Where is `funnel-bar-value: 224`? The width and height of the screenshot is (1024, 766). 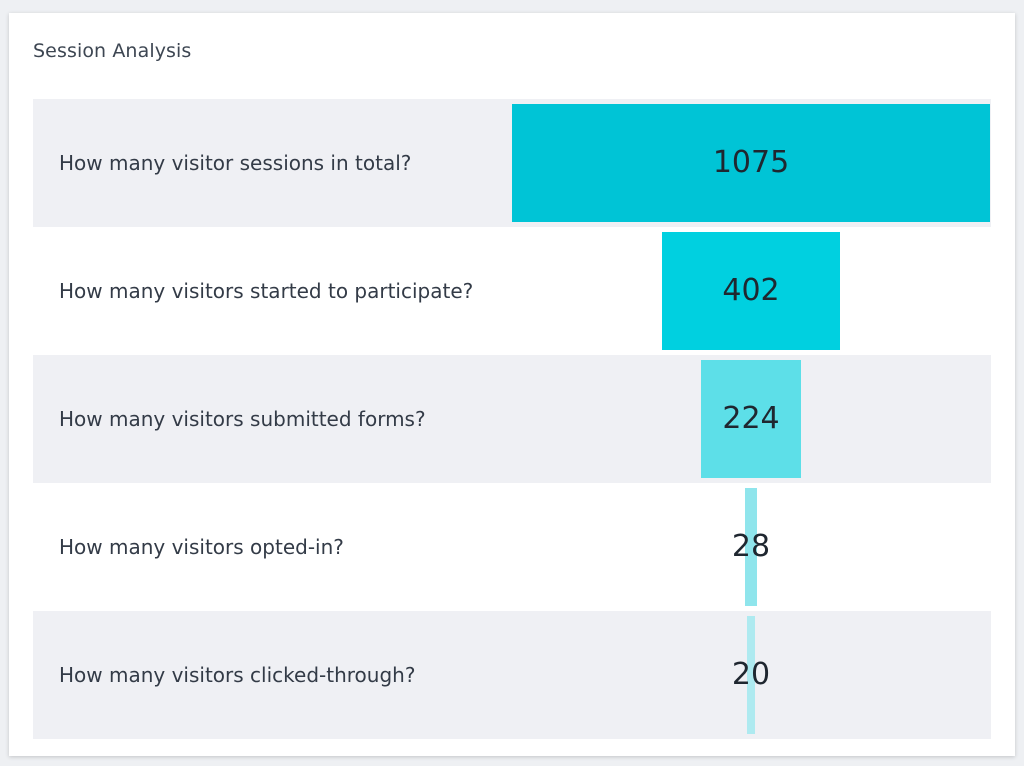
funnel-bar-value: 224 is located at coordinates (751, 418).